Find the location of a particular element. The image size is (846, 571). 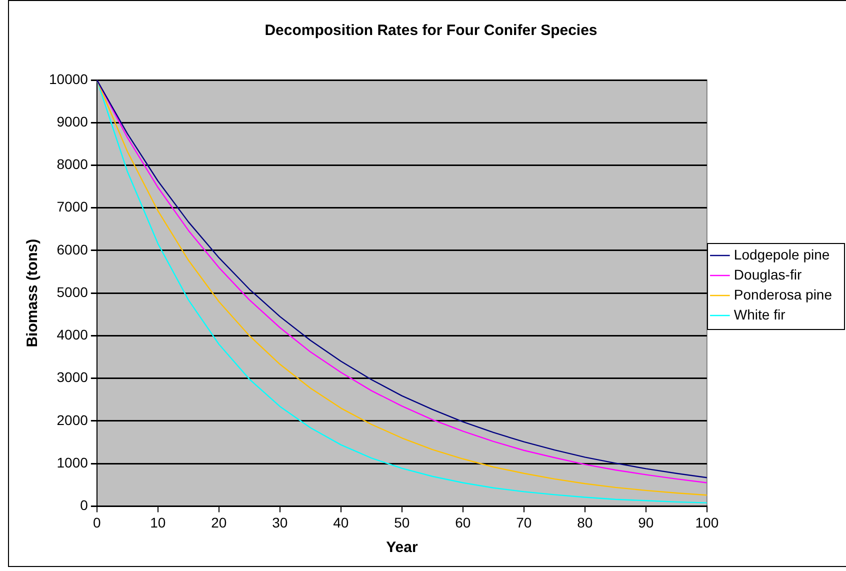

x-tick-label: 100 is located at coordinates (707, 522).